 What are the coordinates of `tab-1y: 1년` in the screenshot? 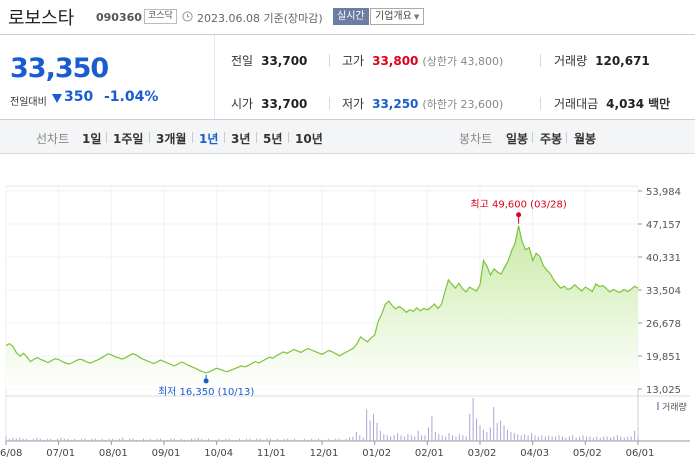 It's located at (209, 139).